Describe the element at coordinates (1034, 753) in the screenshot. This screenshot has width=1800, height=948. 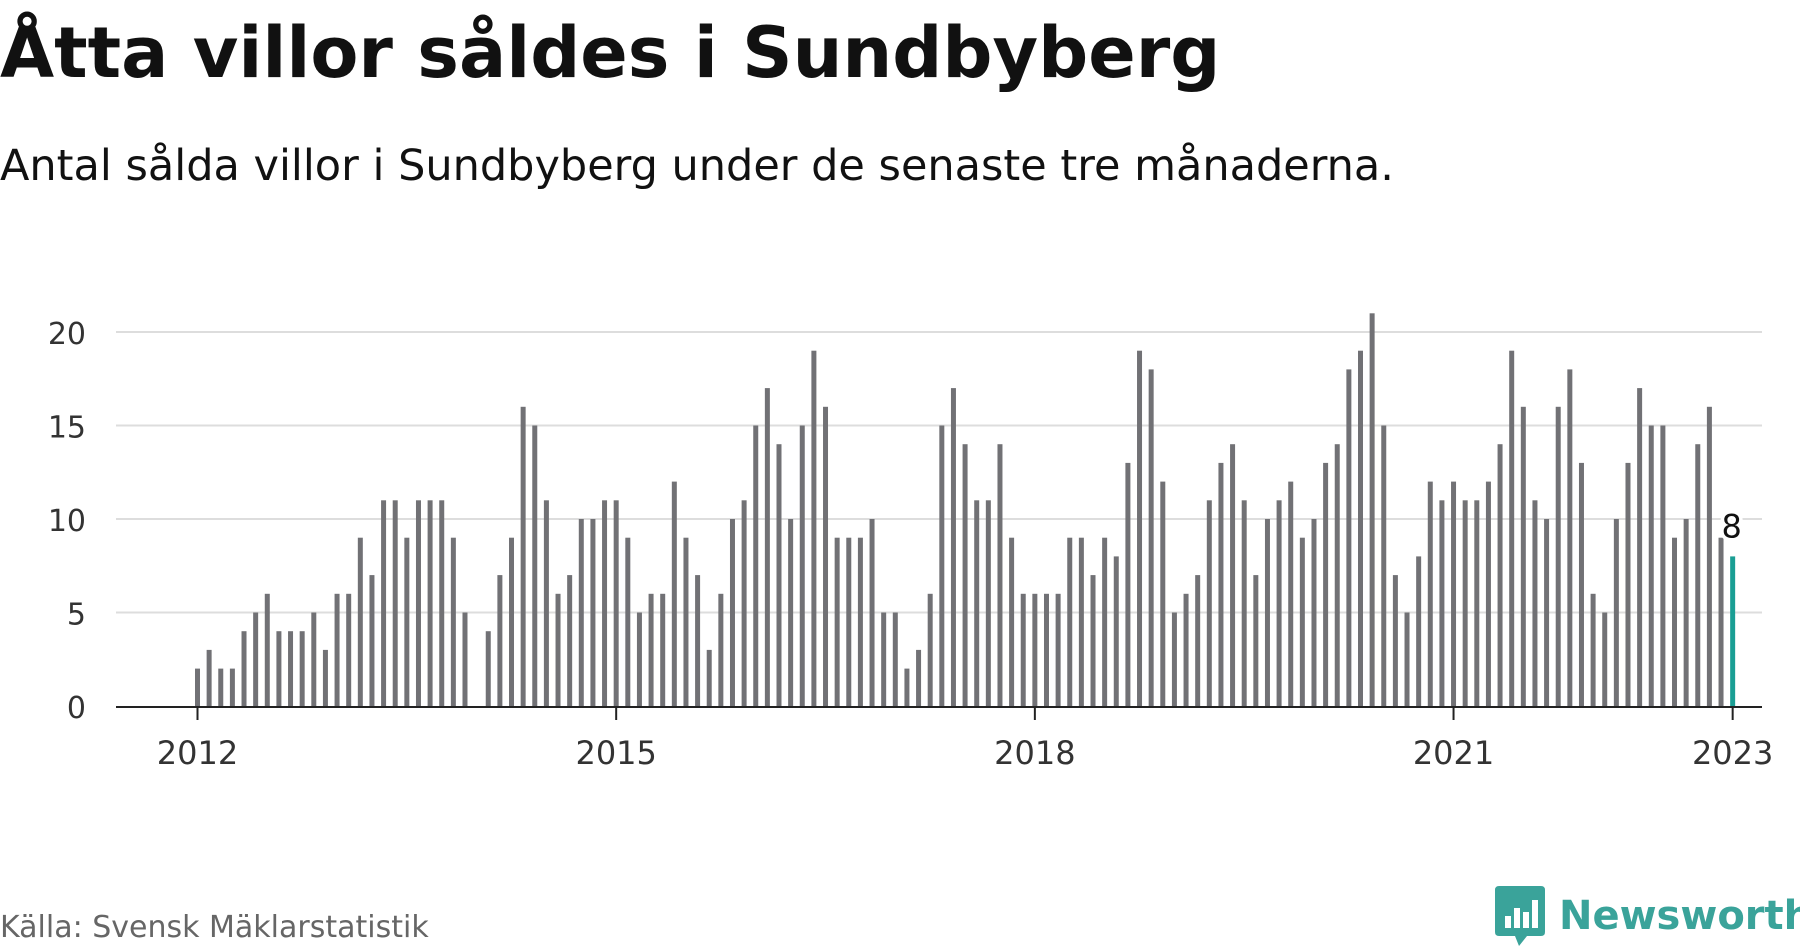
I see `x-tick-label: 2018` at that location.